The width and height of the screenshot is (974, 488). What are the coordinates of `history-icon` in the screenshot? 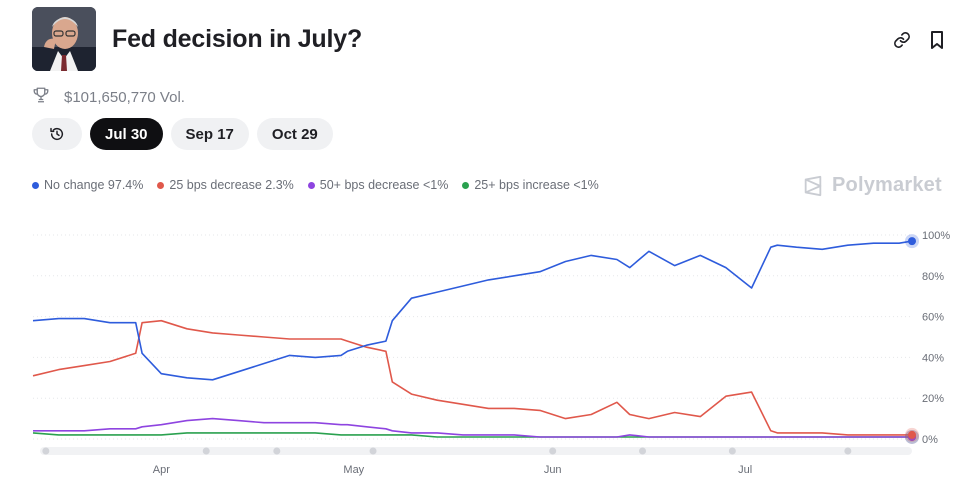 It's located at (57, 134).